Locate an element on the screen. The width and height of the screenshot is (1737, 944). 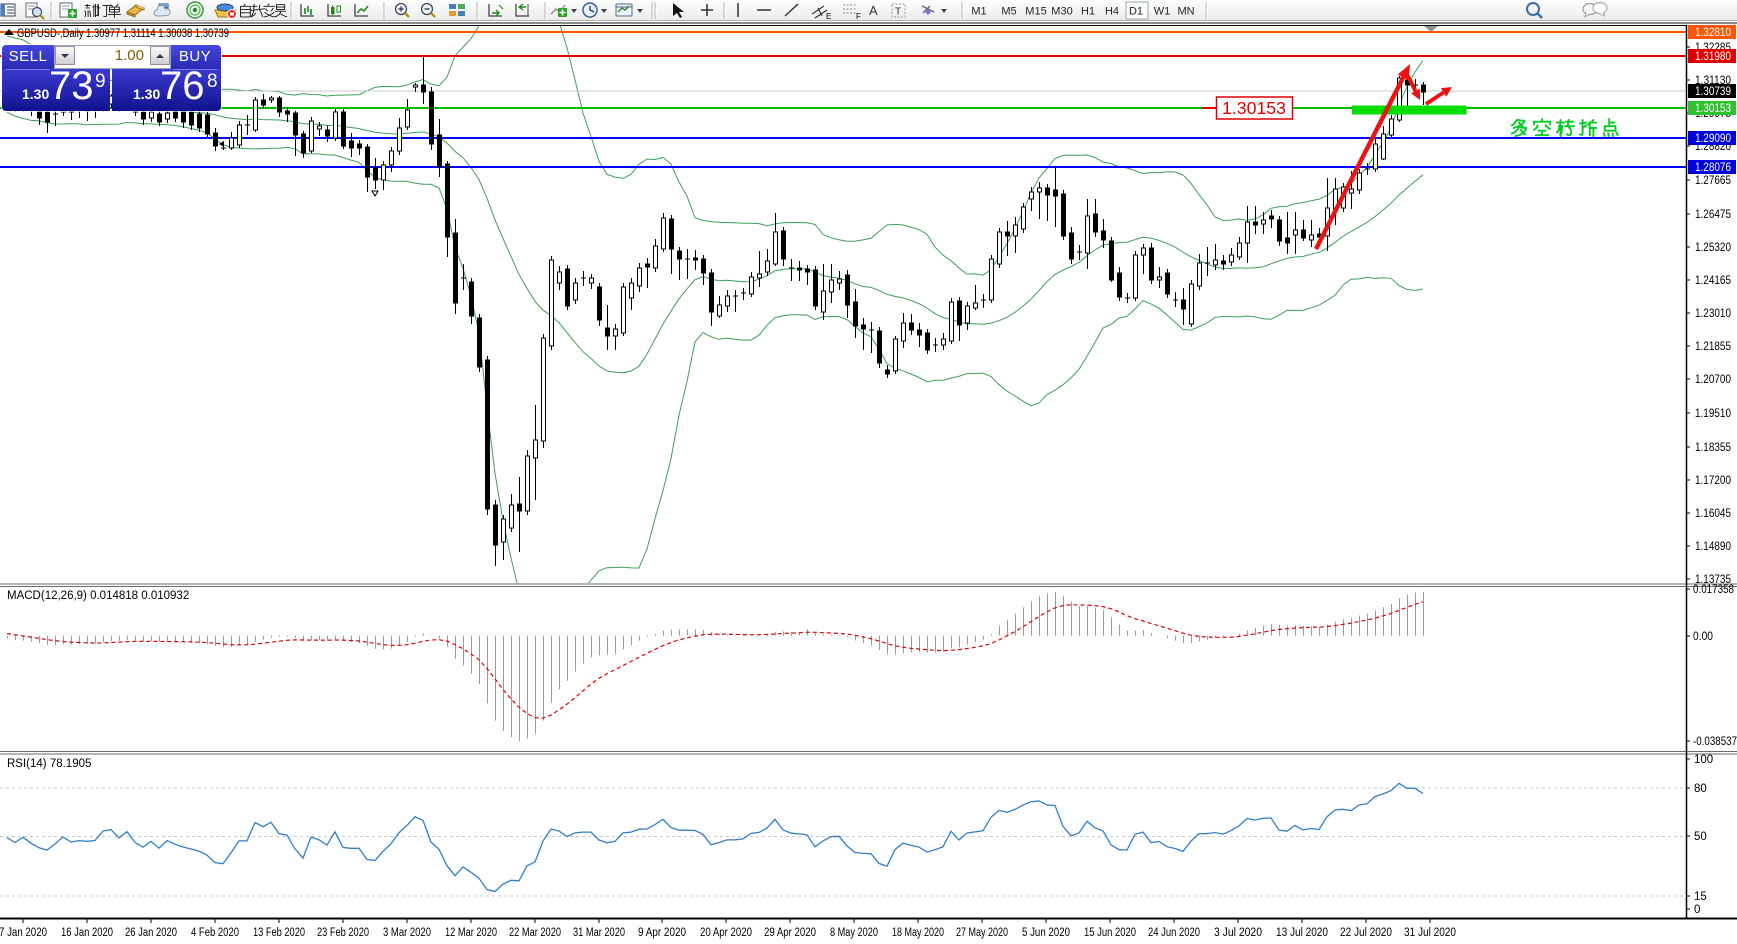
svg-text: M5 is located at coordinates (1008, 12).